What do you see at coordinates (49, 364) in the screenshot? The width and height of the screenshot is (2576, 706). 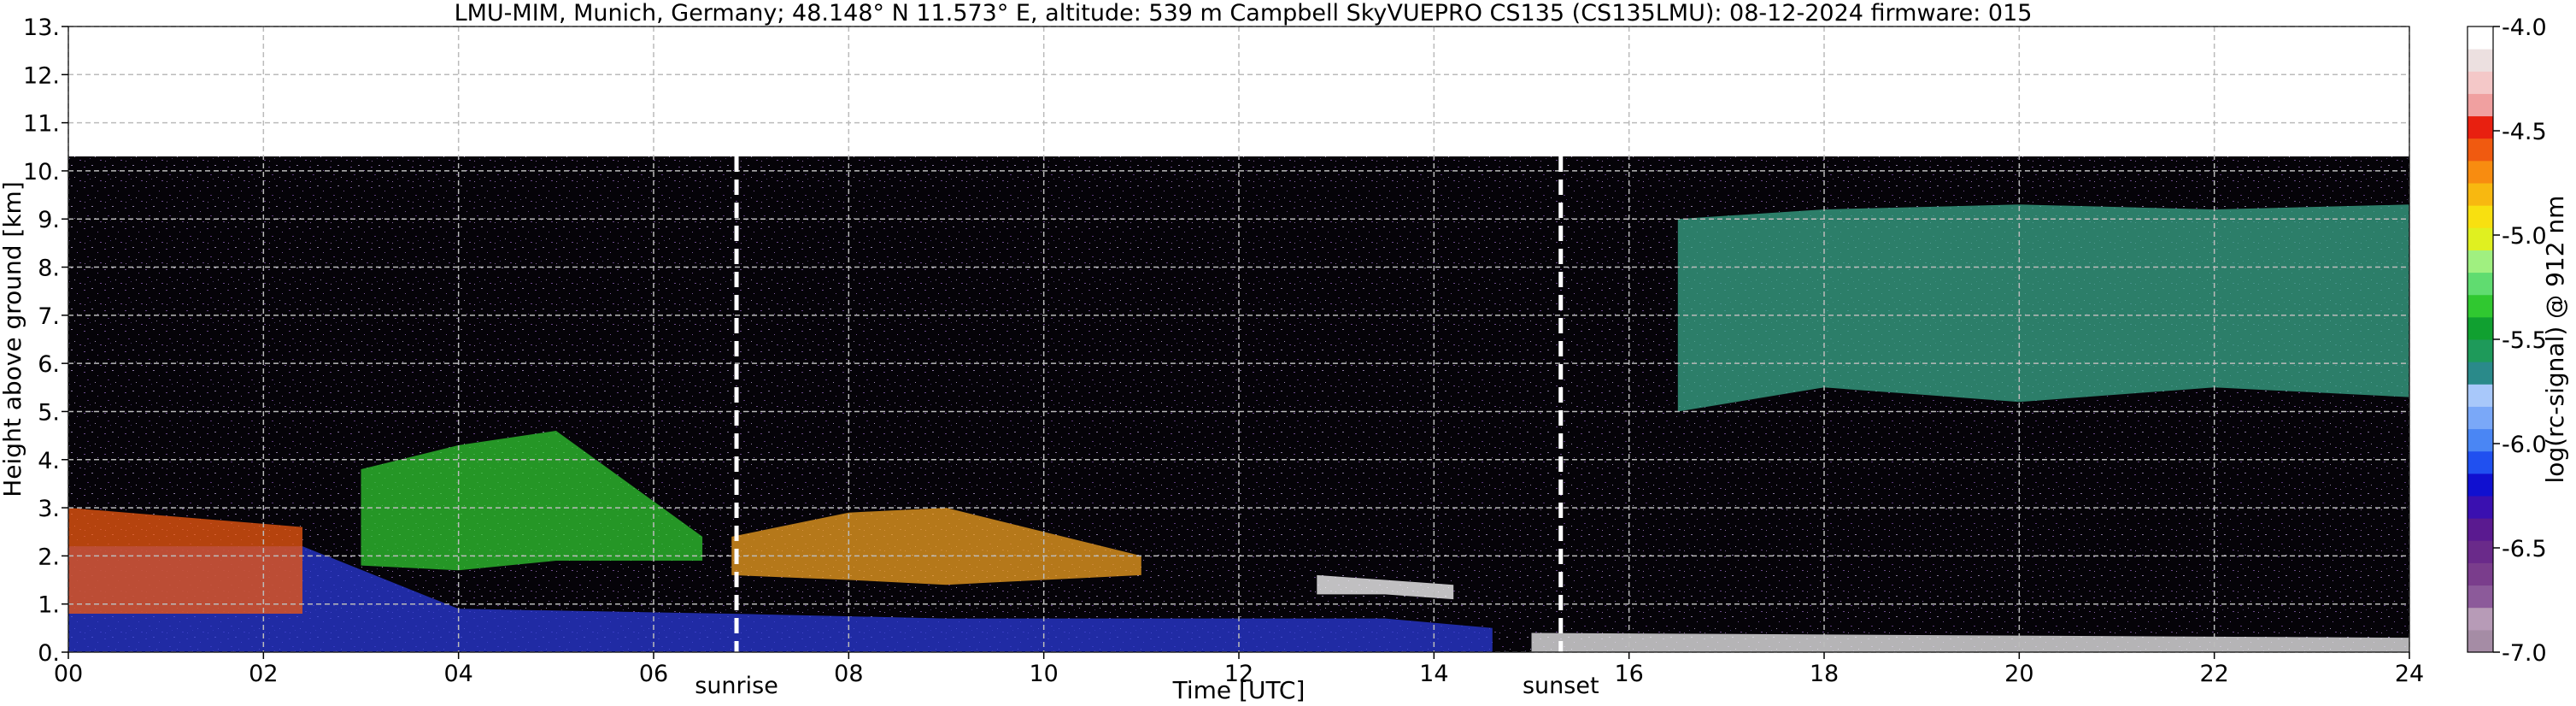 I see `y-tick-label: 6.` at bounding box center [49, 364].